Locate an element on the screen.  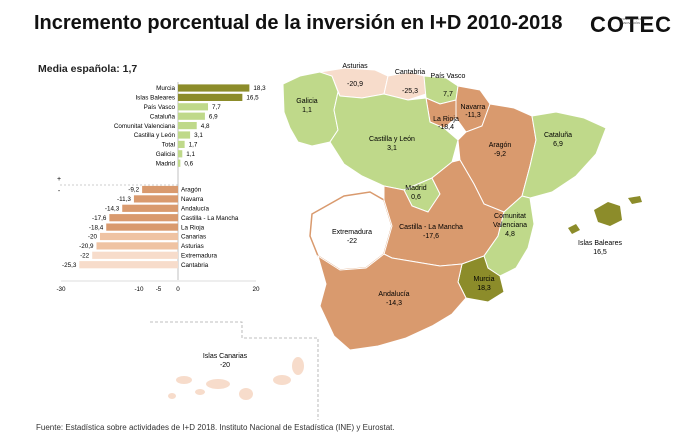
bar-category-label: Castilla - La Mancha is located at coordinates (210, 218).